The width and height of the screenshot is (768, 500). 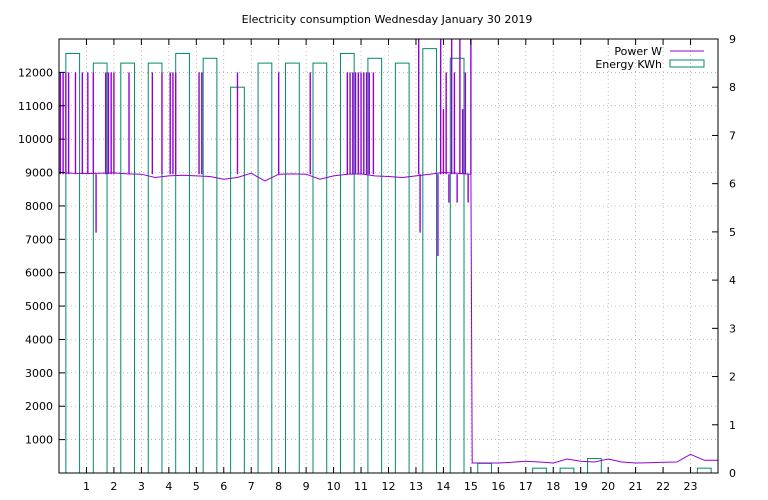 I want to click on legend-swatch-energy, so click(x=687, y=63).